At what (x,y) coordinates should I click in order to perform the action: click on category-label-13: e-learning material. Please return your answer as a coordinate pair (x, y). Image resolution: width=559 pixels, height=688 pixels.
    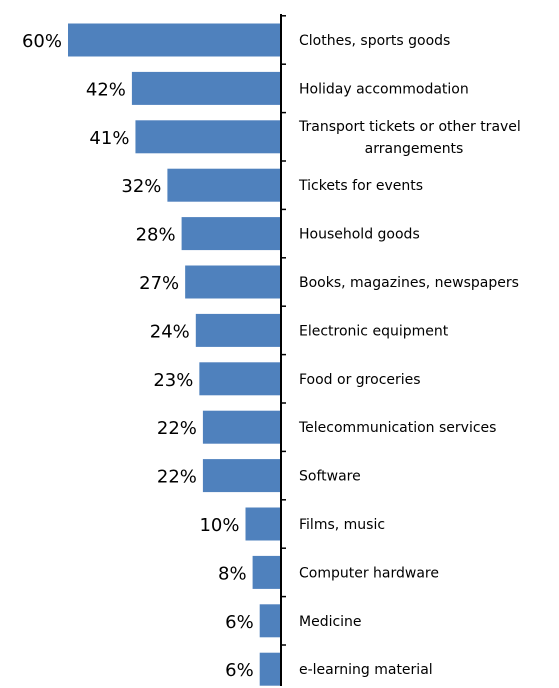
    Looking at the image, I should click on (366, 670).